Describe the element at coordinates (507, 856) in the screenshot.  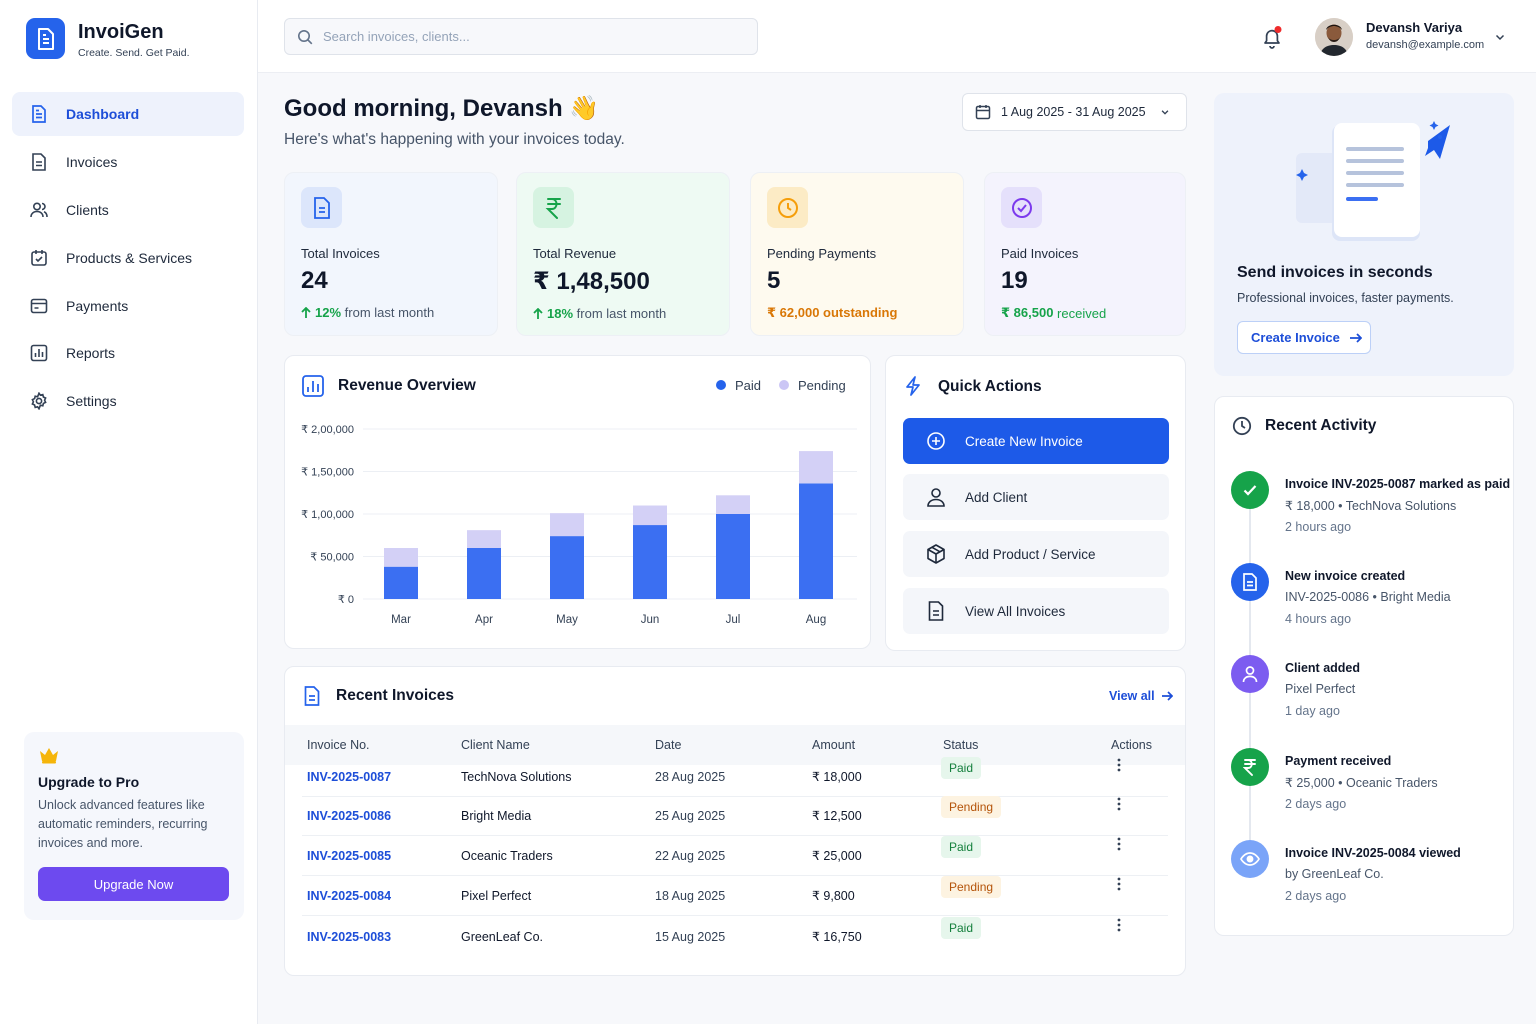
I see `client-name: Oceanic Traders` at that location.